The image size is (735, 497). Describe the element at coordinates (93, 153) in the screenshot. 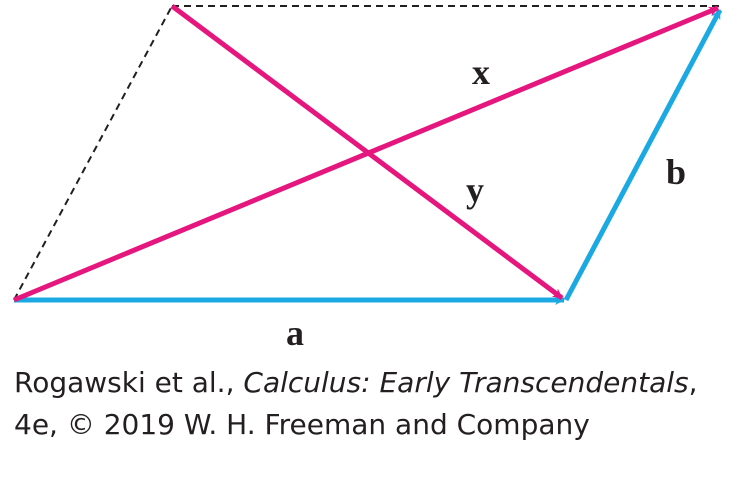

I see `dashed-side-left` at that location.